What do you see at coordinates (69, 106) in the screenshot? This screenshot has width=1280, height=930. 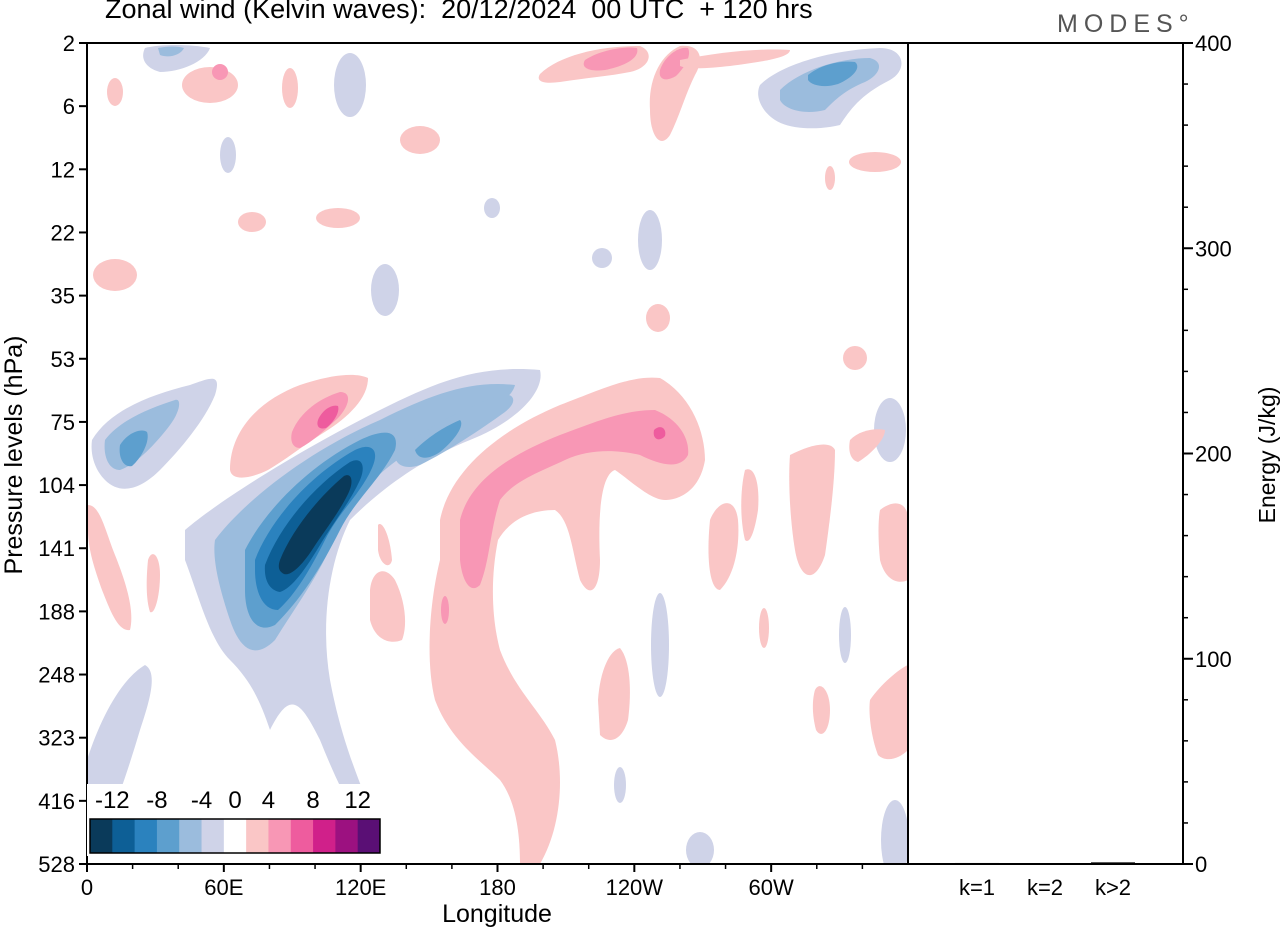 I see `y-tick-label: 6` at bounding box center [69, 106].